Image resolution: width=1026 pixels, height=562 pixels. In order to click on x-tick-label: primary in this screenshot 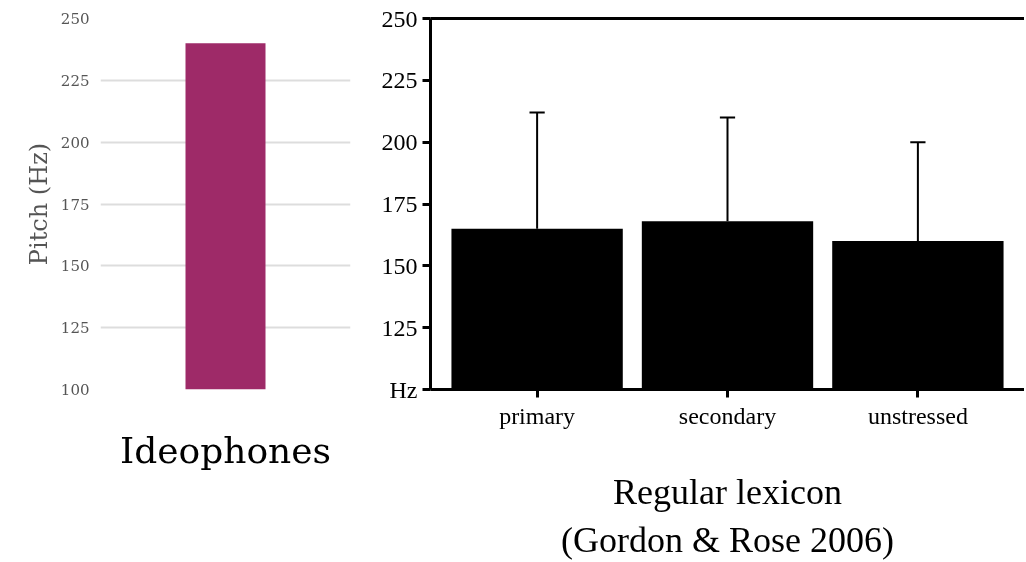, I will do `click(537, 415)`.